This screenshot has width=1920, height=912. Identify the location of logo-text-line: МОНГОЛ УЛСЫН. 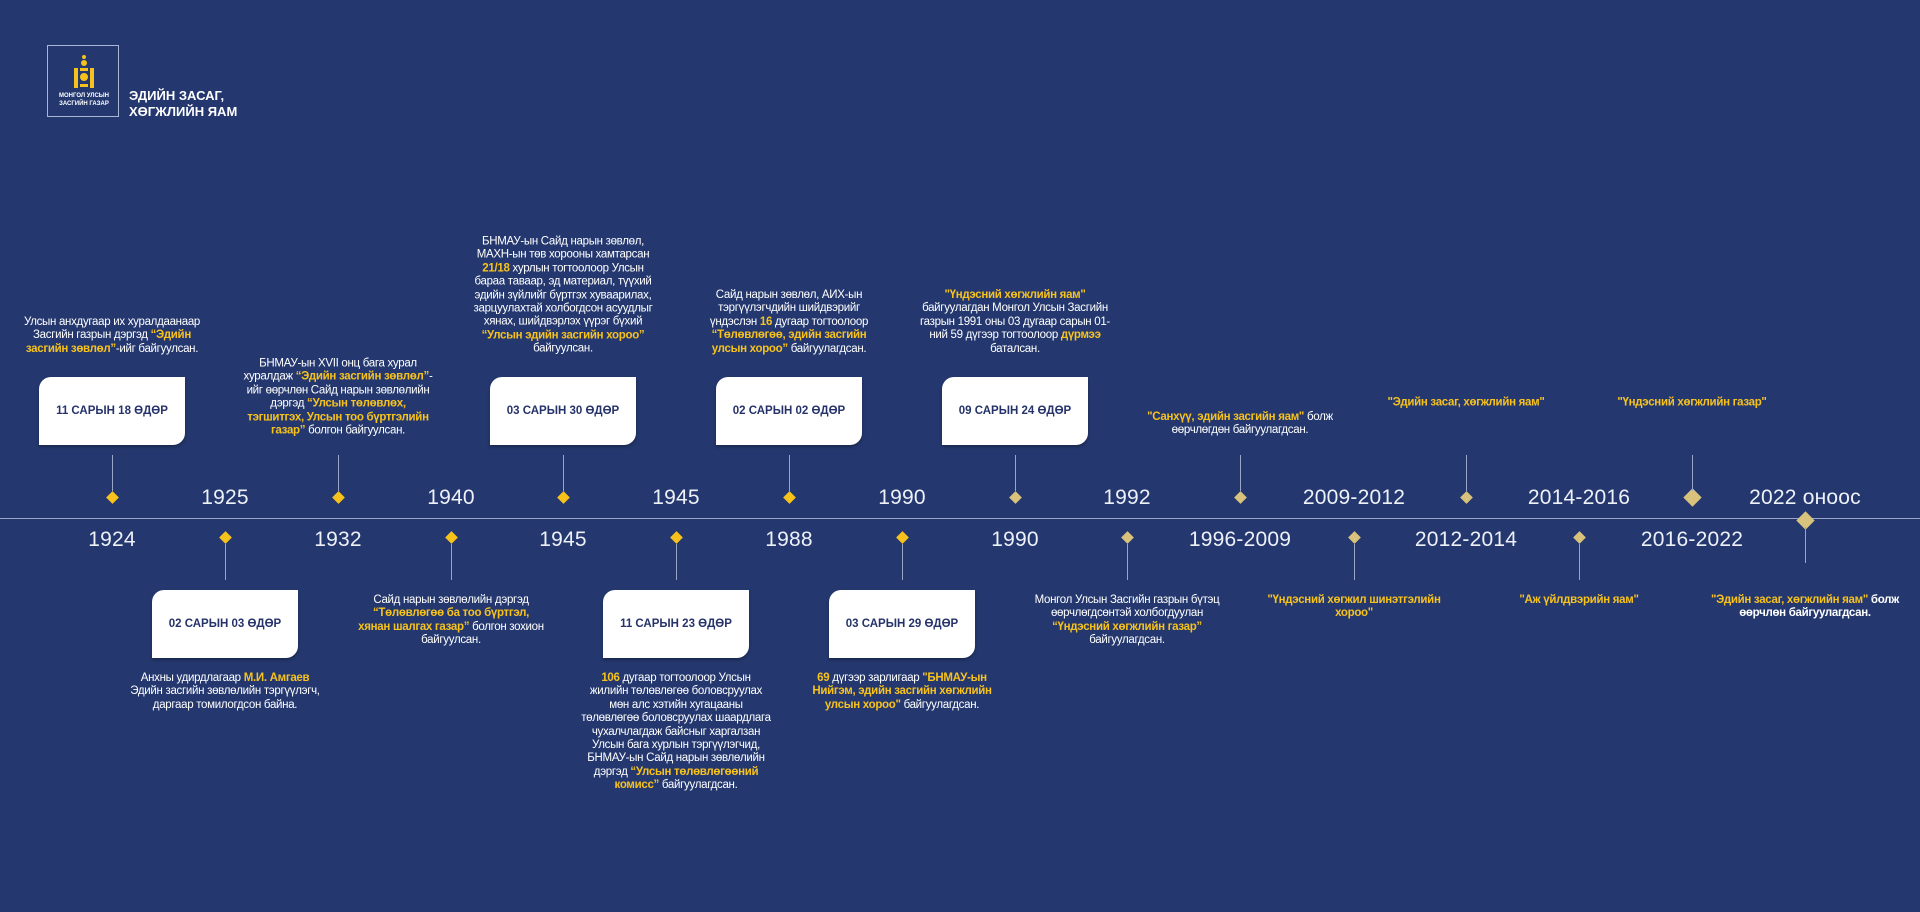
(84, 96).